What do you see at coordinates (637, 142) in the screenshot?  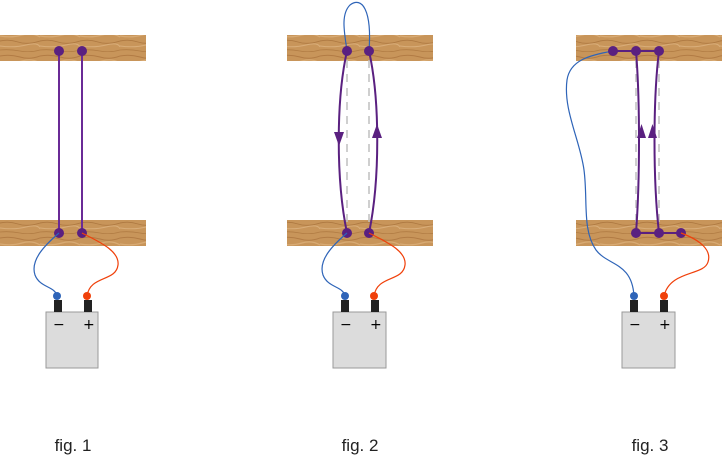 I see `wire-left-pulled` at bounding box center [637, 142].